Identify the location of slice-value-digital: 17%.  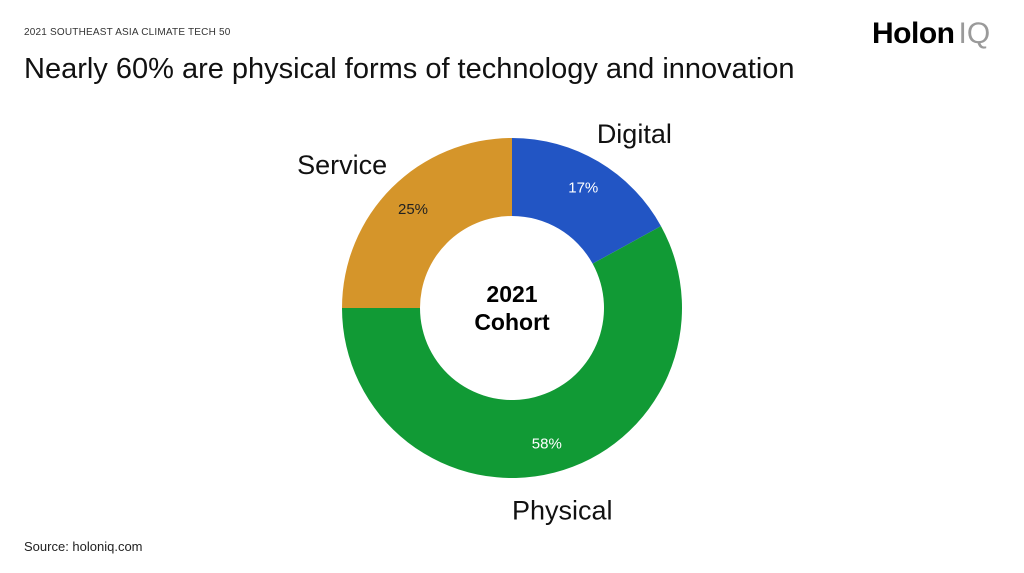
(583, 187).